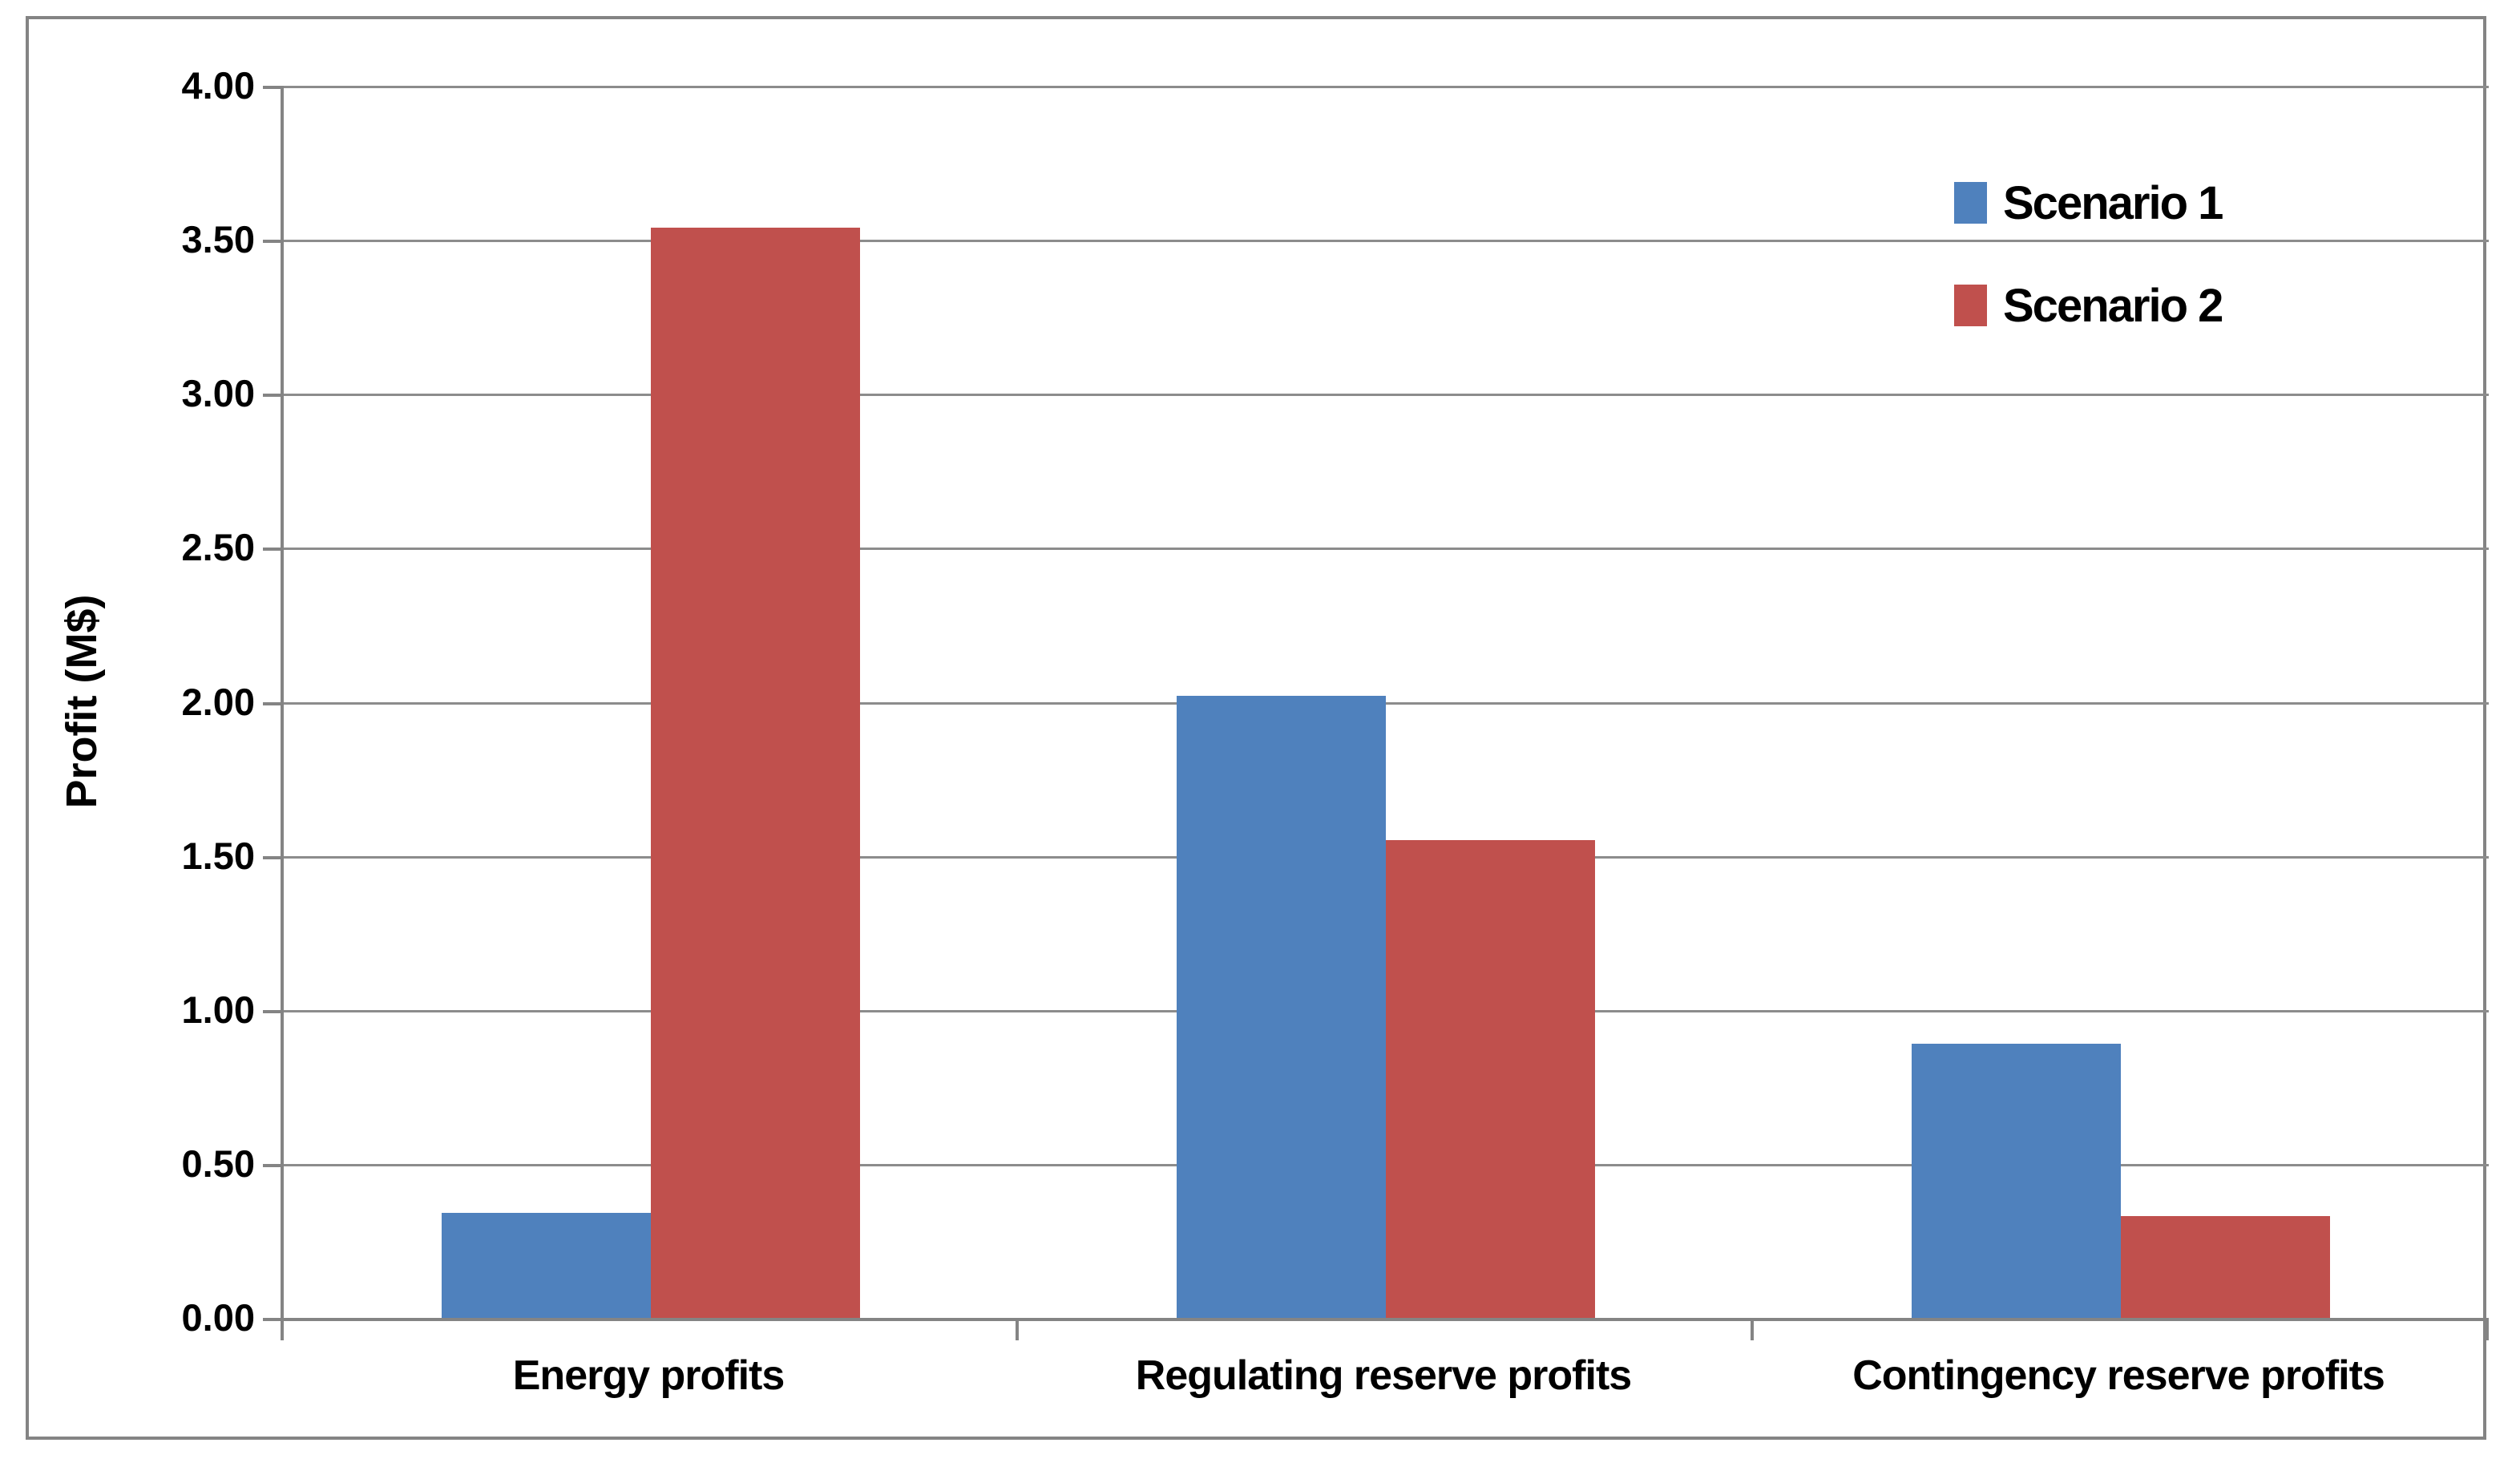 This screenshot has height=1471, width=2520. I want to click on legend: Scenario 1 Scenario 2, so click(2088, 282).